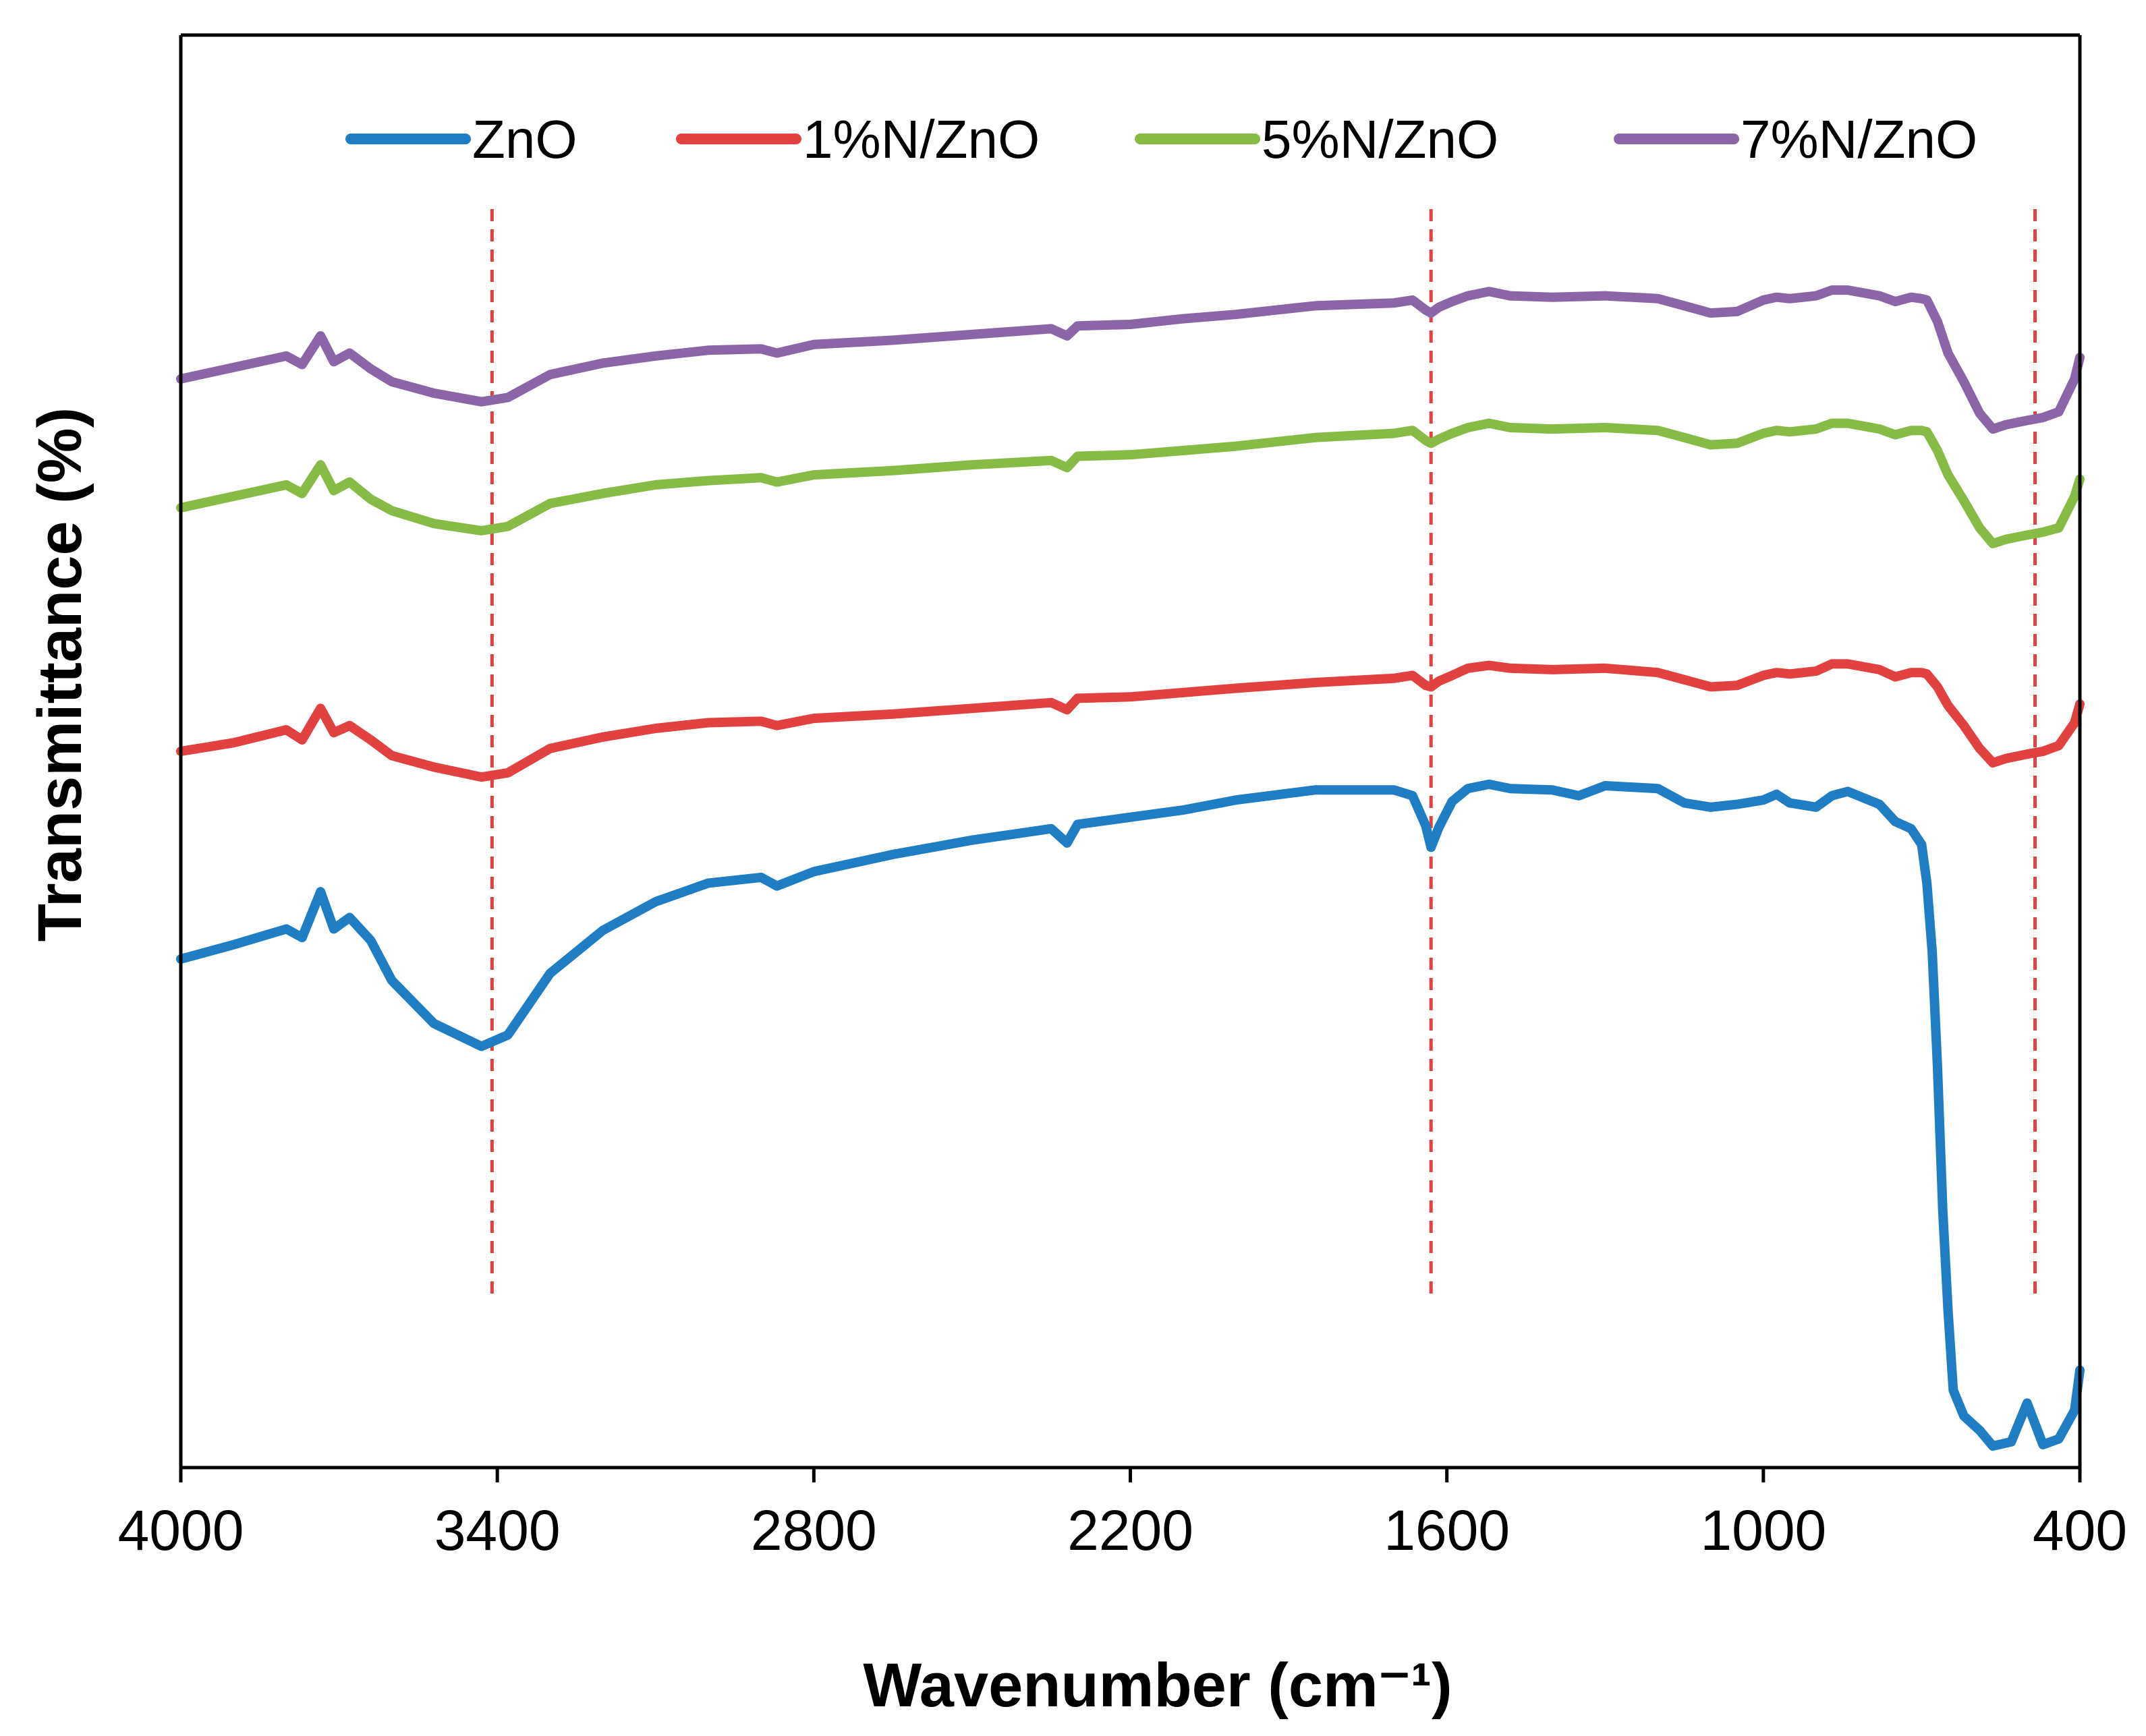  Describe the element at coordinates (1380, 139) in the screenshot. I see `legend-label-2: 5%N/ZnO` at that location.